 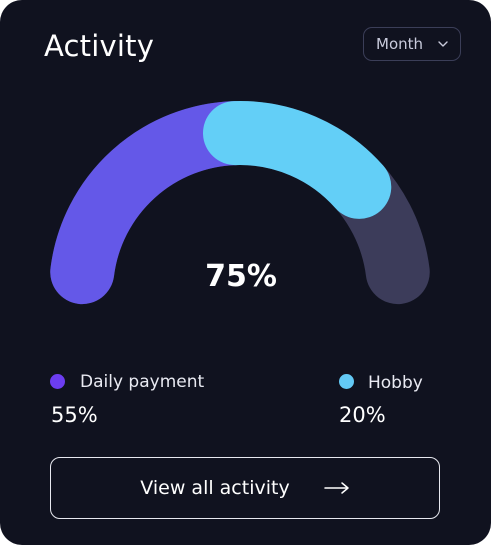 What do you see at coordinates (336, 488) in the screenshot?
I see `arrow-right-icon` at bounding box center [336, 488].